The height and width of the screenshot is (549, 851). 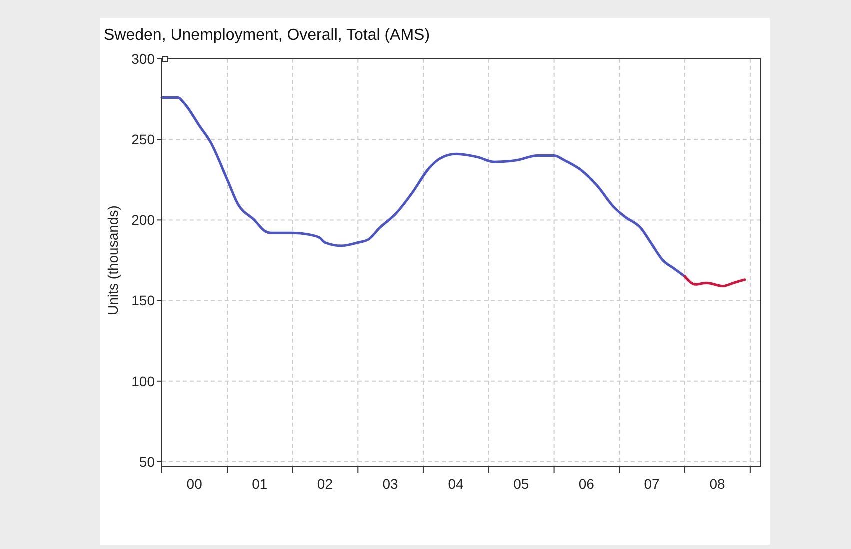 I want to click on x-tick-label: 05, so click(x=522, y=484).